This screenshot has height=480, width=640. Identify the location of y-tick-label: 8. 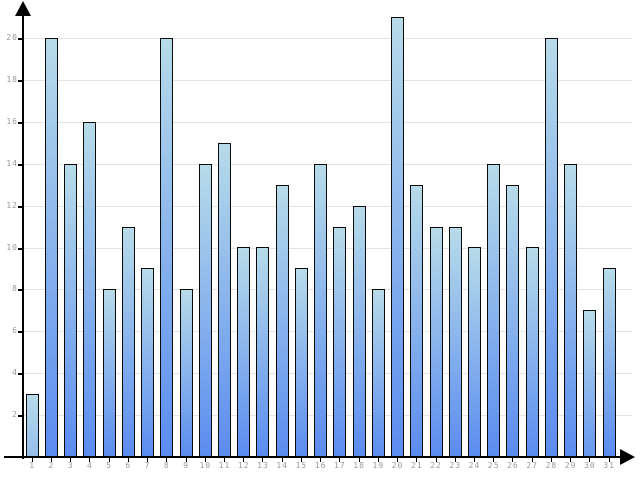
(15, 288).